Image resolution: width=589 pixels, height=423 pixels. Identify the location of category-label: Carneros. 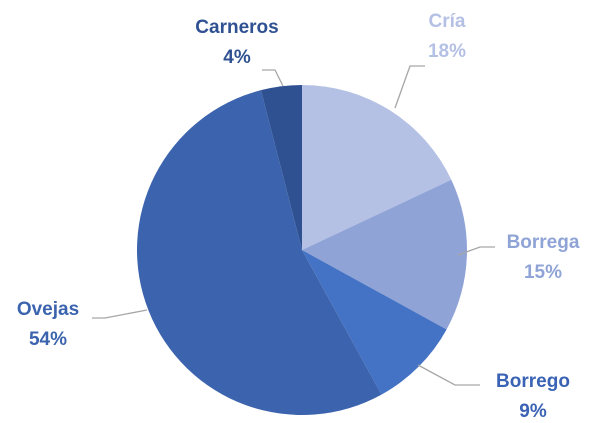
(236, 27).